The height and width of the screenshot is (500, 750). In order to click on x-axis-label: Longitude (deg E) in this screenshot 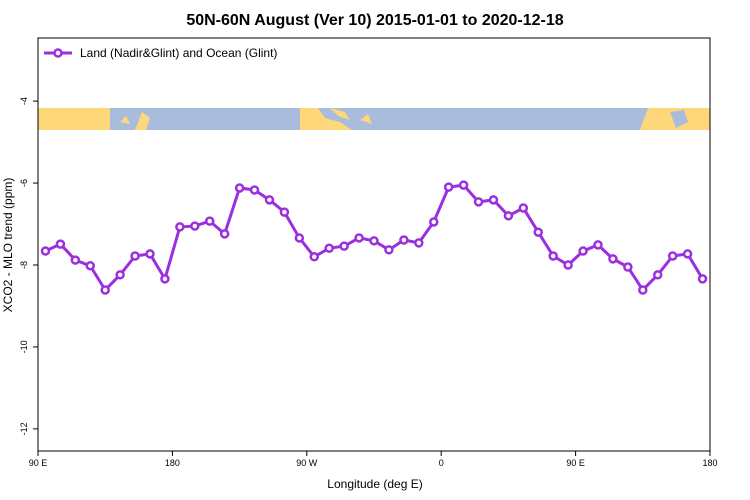, I will do `click(374, 484)`.